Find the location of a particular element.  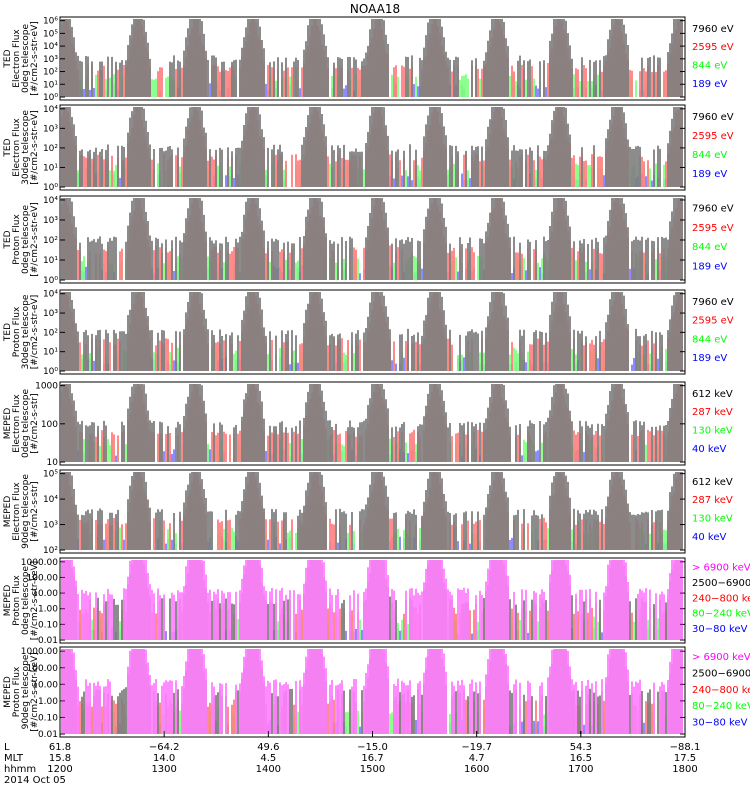

x-tick-label-L: 49.6 is located at coordinates (268, 747).